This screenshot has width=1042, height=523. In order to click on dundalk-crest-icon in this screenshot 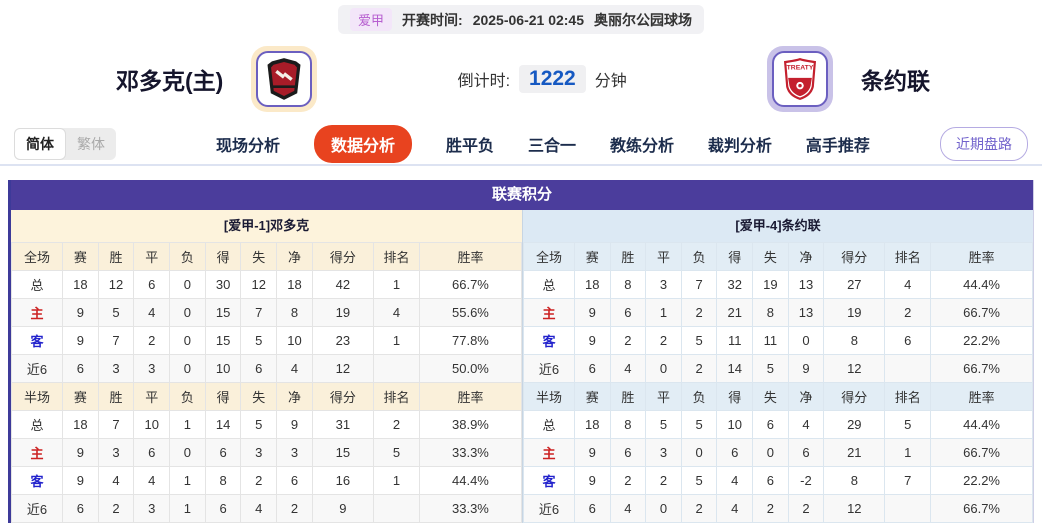, I will do `click(284, 79)`.